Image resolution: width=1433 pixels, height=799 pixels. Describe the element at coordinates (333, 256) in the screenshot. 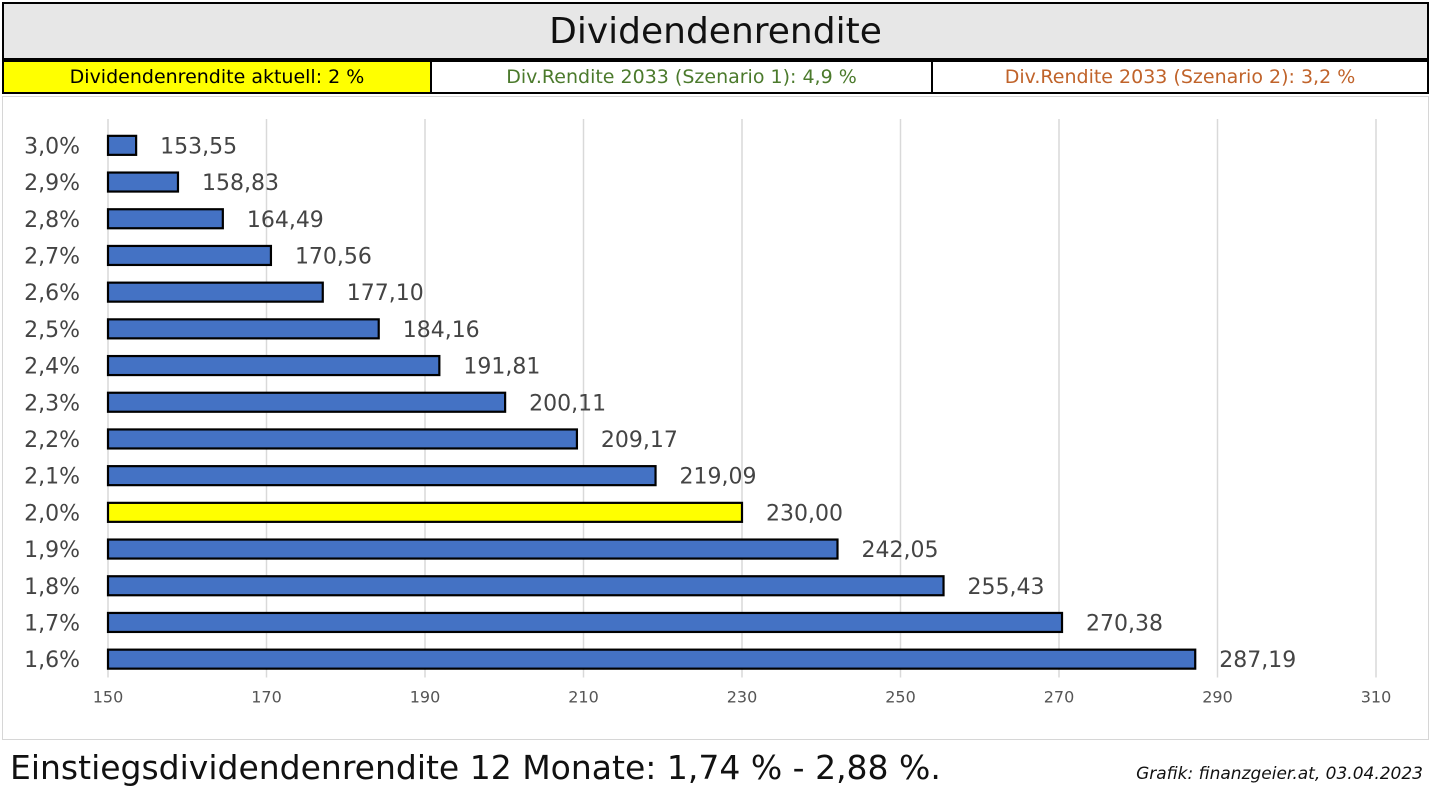

I see `data-label: 170,56` at that location.